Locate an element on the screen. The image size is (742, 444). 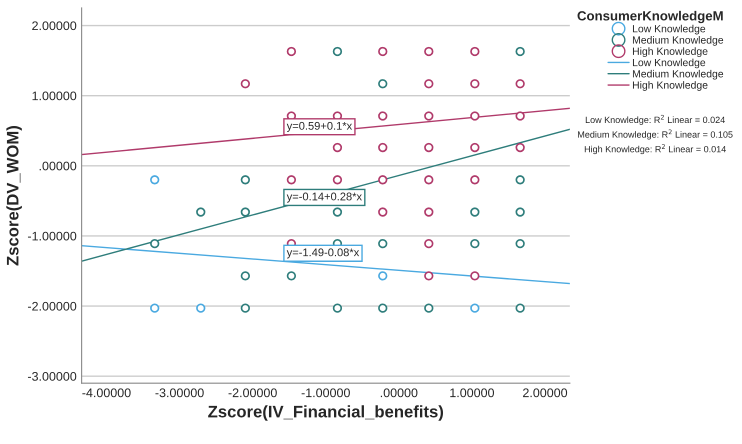
x-axis-title: Zscore(IV_Financial_benefits) is located at coordinates (326, 413).